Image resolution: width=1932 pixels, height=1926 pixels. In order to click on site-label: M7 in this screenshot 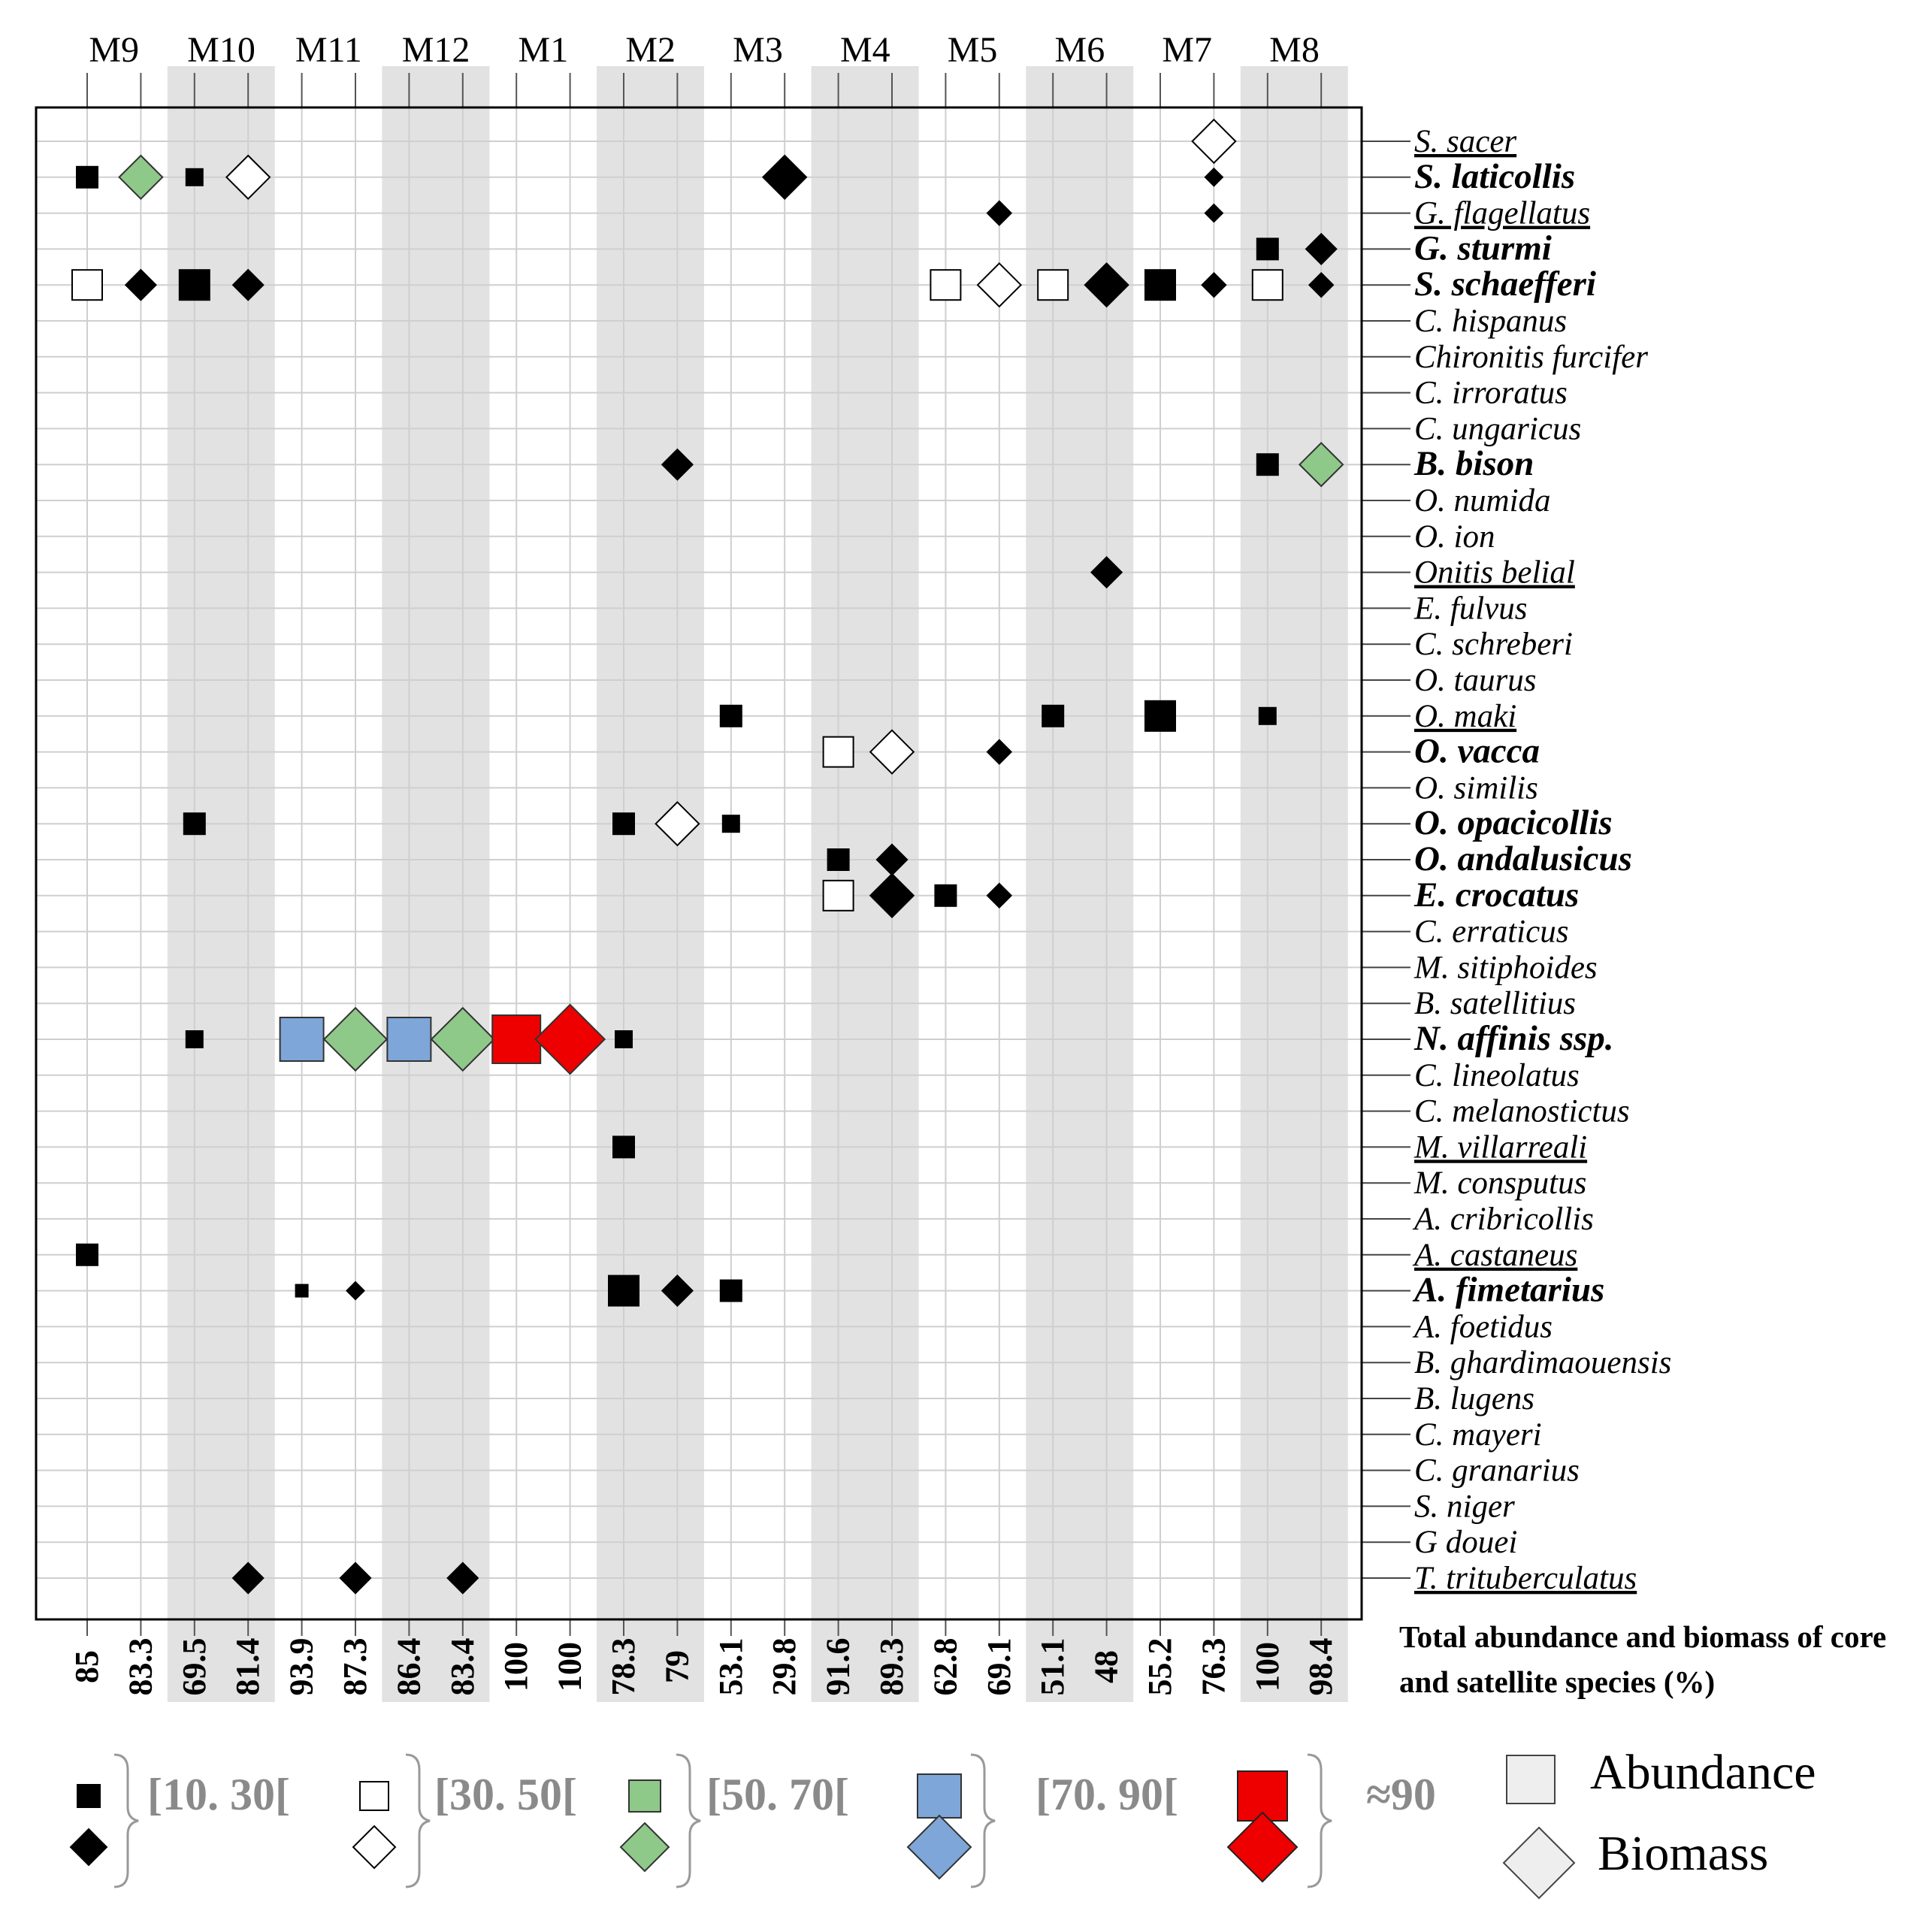, I will do `click(1187, 50)`.